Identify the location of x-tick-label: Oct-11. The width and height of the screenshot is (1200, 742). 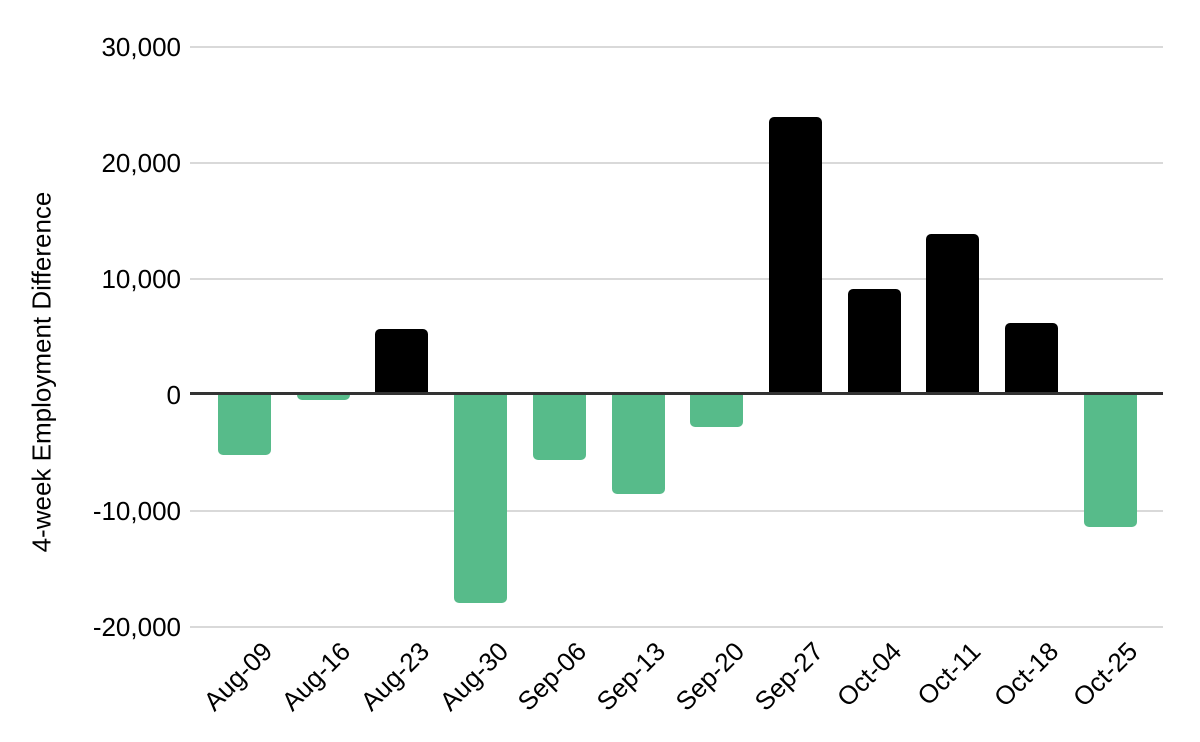
(948, 674).